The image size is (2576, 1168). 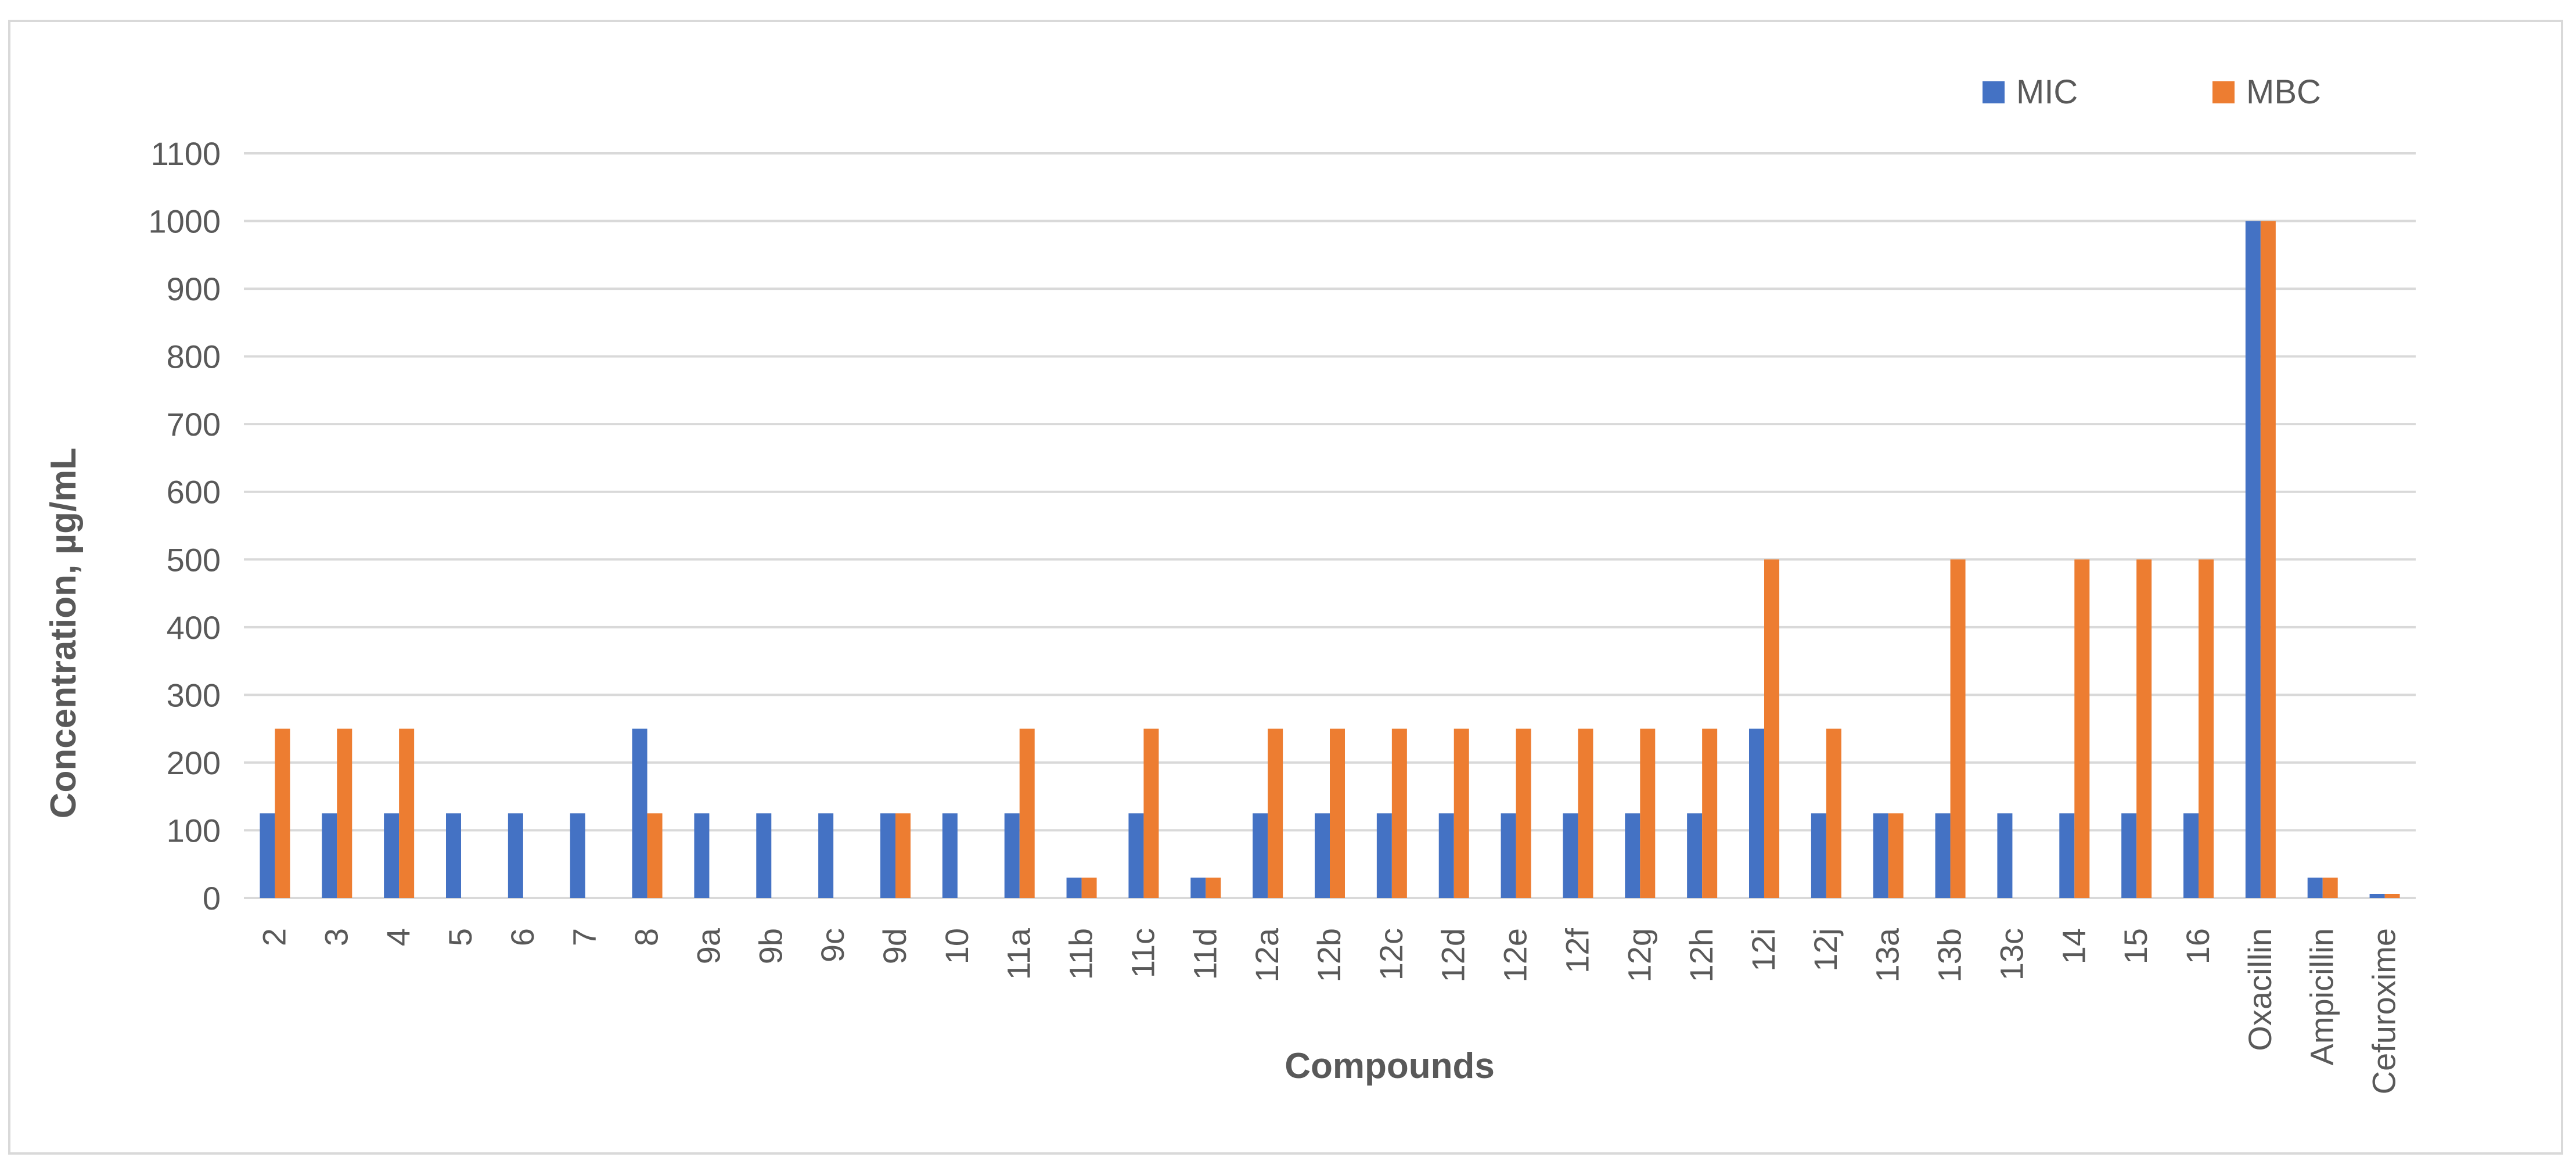 I want to click on bar-mic-11c, so click(x=1136, y=855).